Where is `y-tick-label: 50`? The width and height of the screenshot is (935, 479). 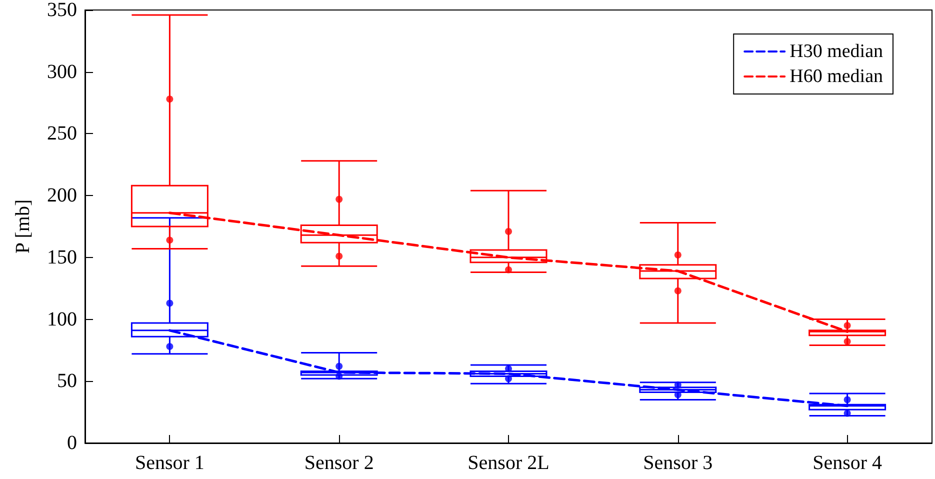 y-tick-label: 50 is located at coordinates (67, 381).